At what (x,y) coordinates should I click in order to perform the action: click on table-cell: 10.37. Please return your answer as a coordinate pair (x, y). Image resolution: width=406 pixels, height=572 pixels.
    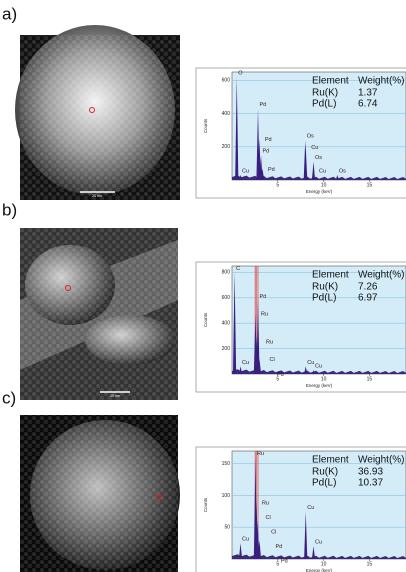
    Looking at the image, I should click on (370, 483).